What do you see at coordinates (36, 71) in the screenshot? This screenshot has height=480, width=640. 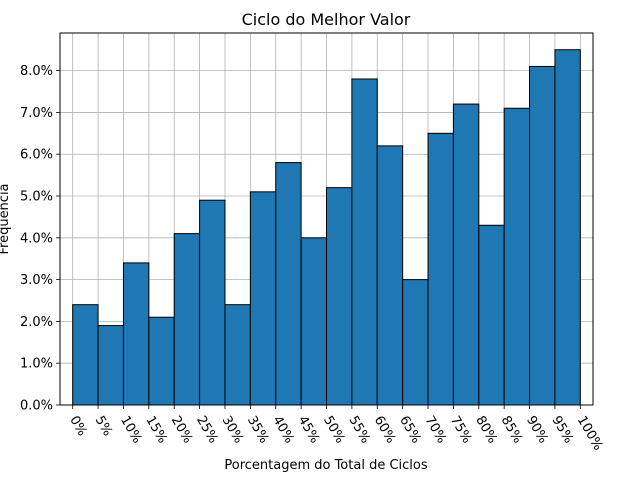 I see `y-tick-label: 8.0%` at bounding box center [36, 71].